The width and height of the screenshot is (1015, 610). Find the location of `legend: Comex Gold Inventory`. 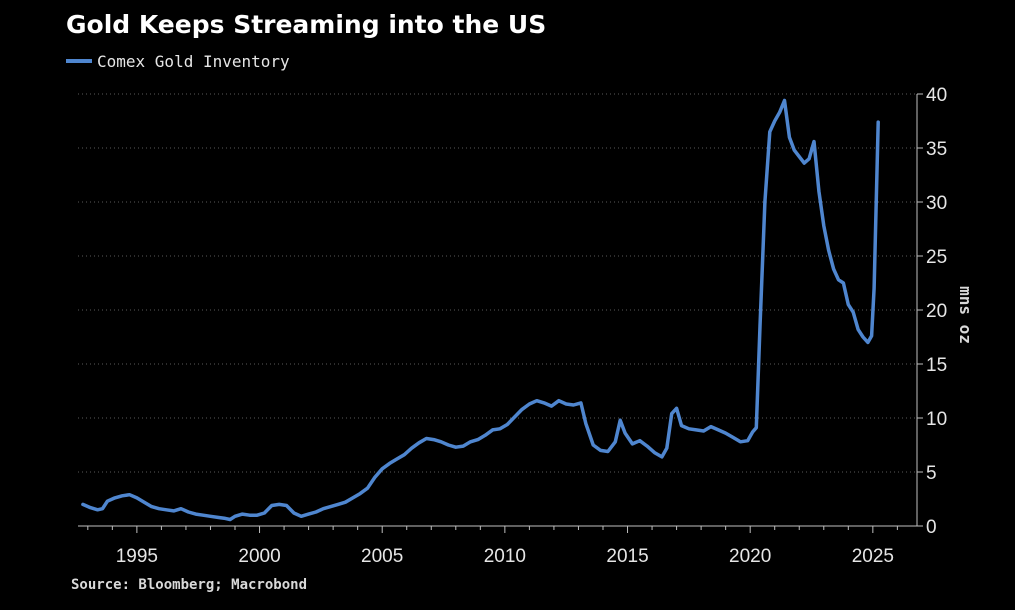

legend: Comex Gold Inventory is located at coordinates (178, 61).